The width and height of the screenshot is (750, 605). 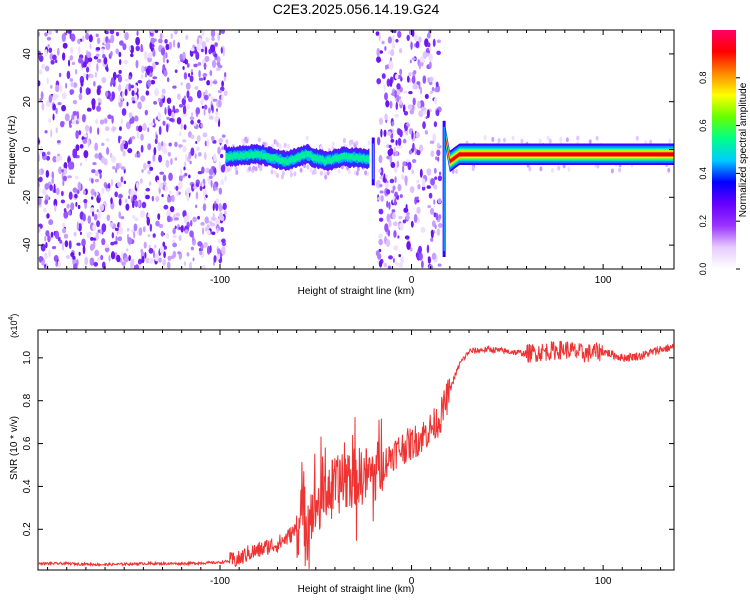 What do you see at coordinates (356, 291) in the screenshot?
I see `spectrogram-x-label: Height of straight line (km)` at bounding box center [356, 291].